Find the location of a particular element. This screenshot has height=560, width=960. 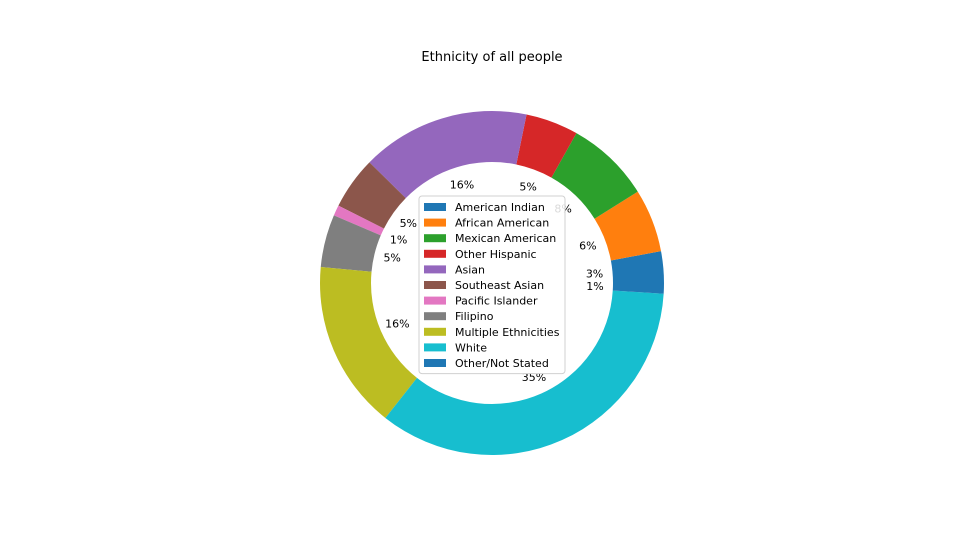

percentage-labels-group: 3%6%8%5%16%5%1%5%16%35%1% is located at coordinates (493, 281).